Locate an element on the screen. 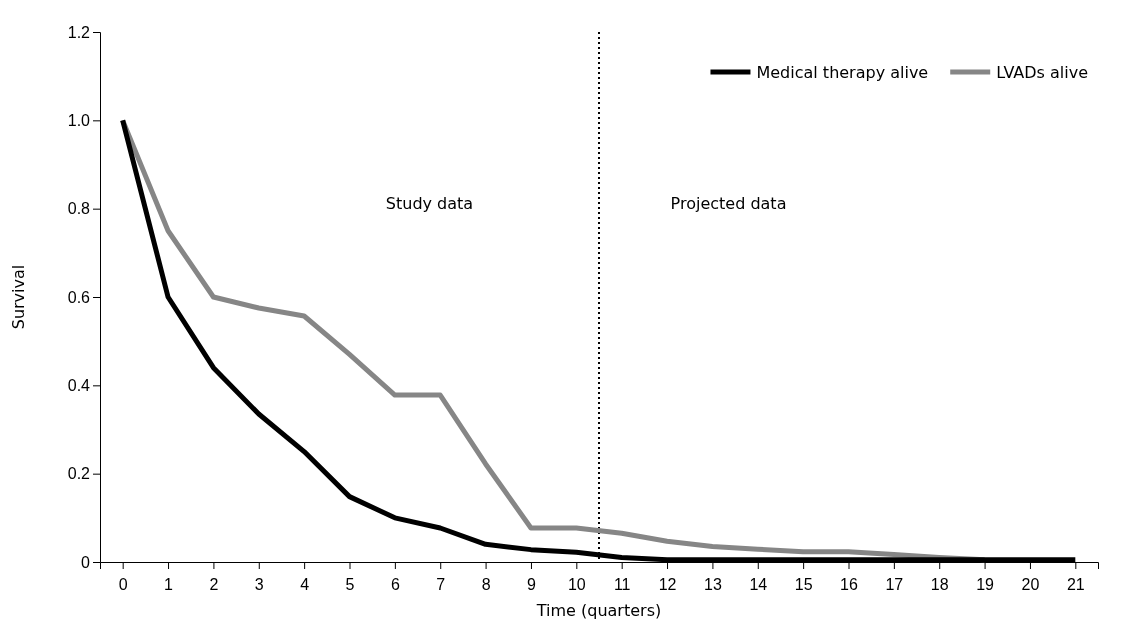  y-tick-label: 0.6 is located at coordinates (79, 297).